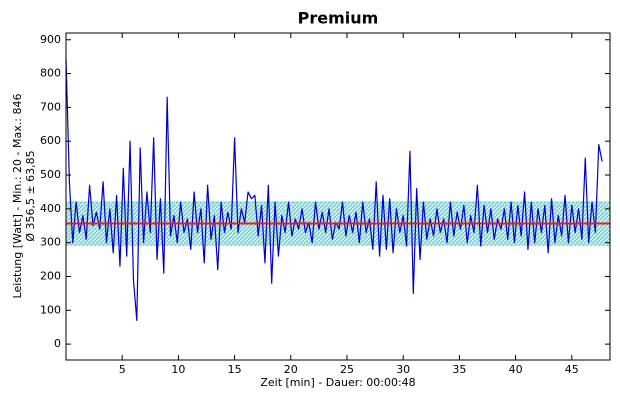  Describe the element at coordinates (347, 369) in the screenshot. I see `x-tick-label: 25` at that location.